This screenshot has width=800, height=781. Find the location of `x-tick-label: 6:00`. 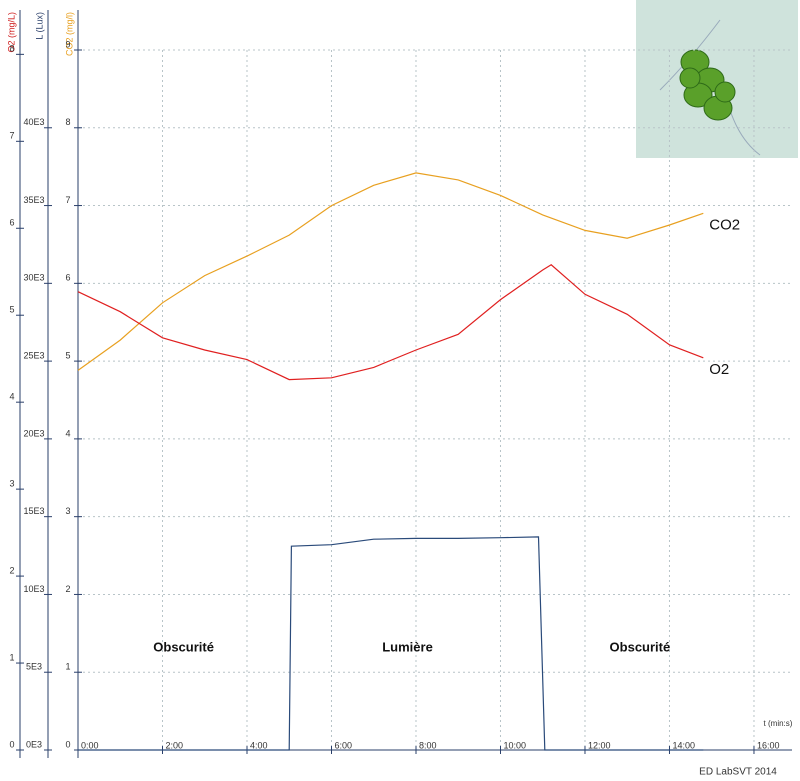

x-tick-label: 6:00 is located at coordinates (343, 745).